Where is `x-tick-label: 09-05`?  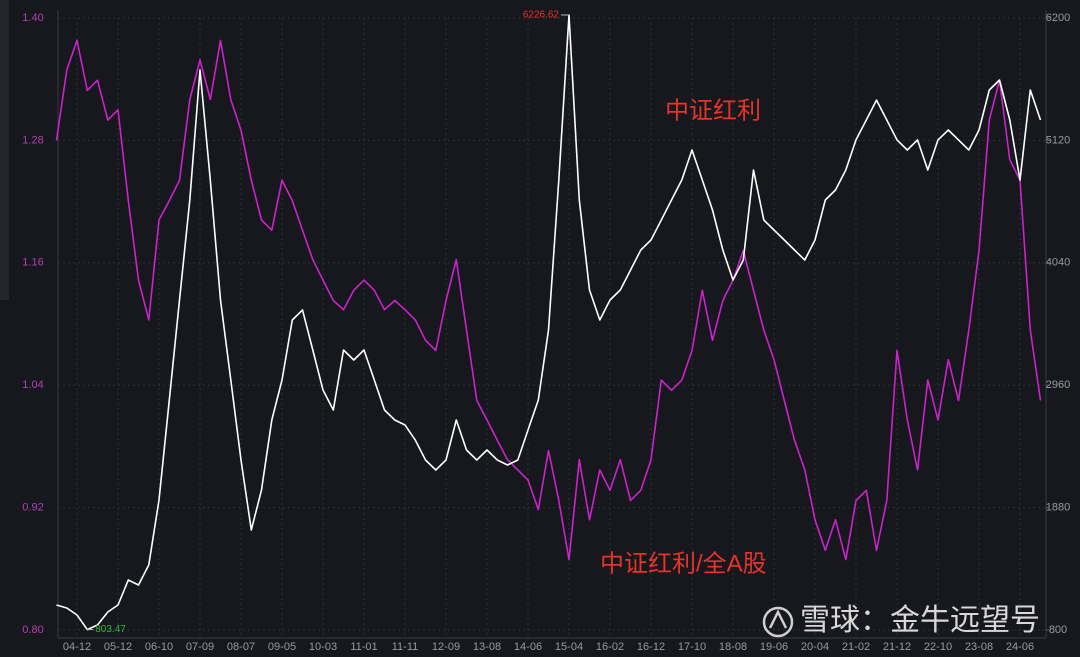 x-tick-label: 09-05 is located at coordinates (282, 647).